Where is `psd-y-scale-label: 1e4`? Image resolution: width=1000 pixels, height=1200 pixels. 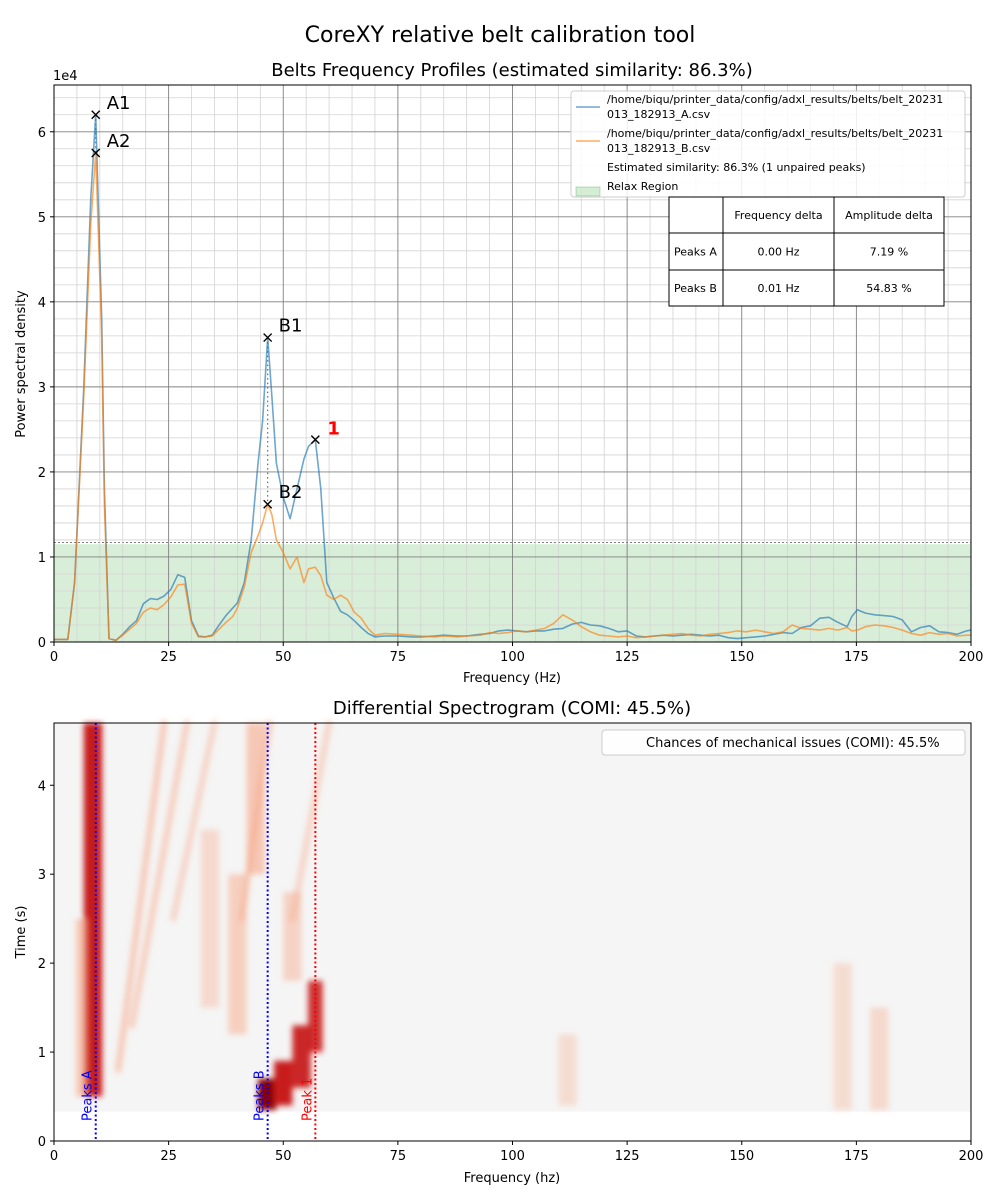
psd-y-scale-label: 1e4 is located at coordinates (65, 76).